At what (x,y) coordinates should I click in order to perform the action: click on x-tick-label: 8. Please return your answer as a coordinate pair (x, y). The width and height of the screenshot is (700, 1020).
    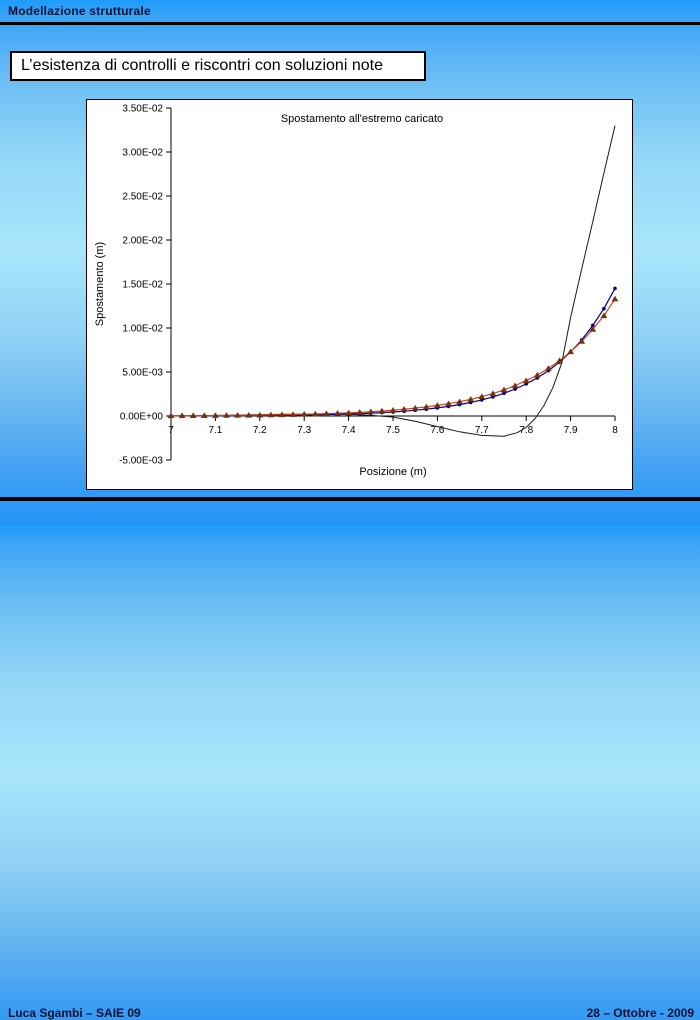
    Looking at the image, I should click on (615, 430).